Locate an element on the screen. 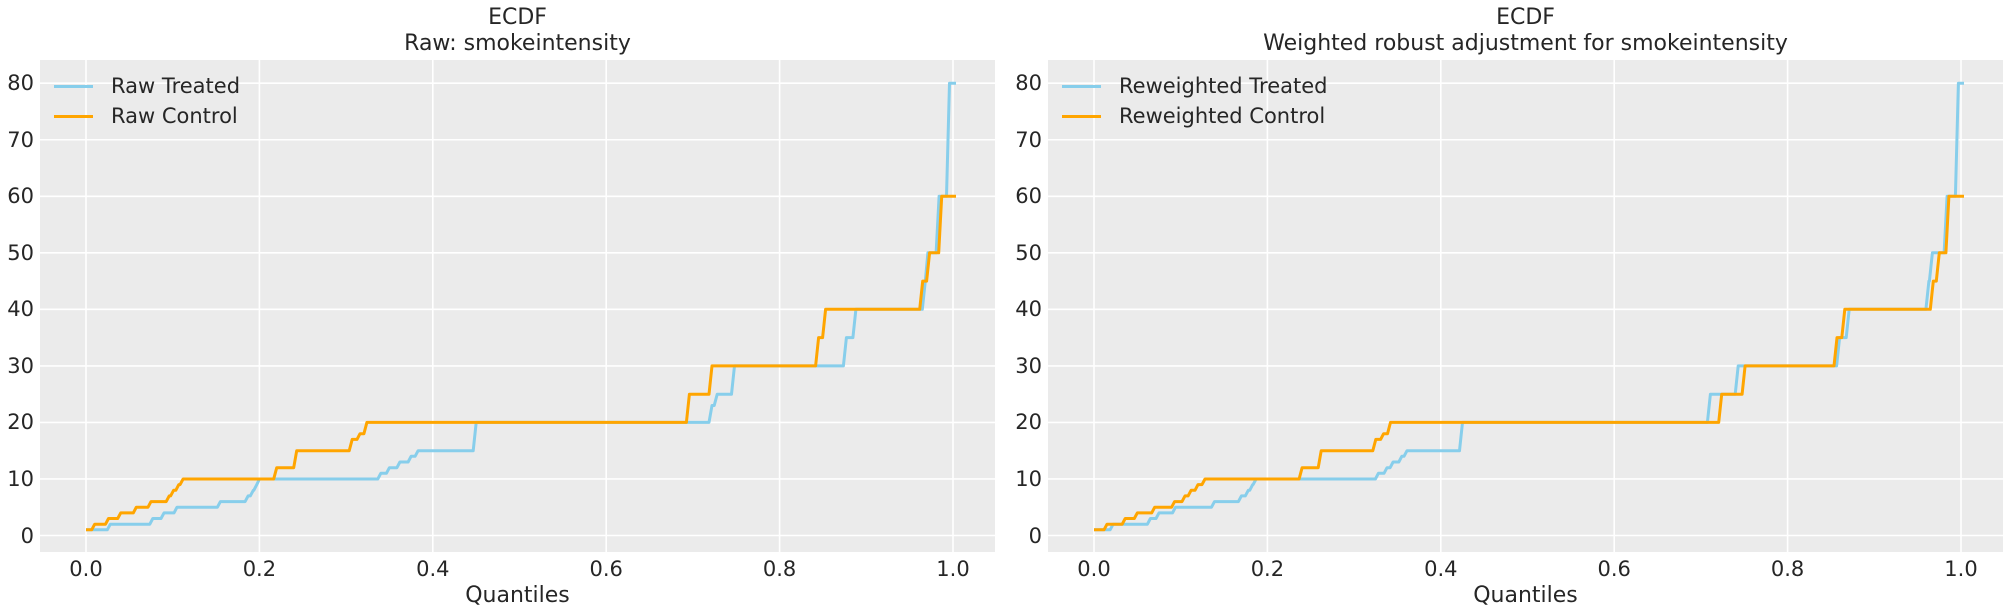  legend-label: Reweighted Treated is located at coordinates (1223, 86).